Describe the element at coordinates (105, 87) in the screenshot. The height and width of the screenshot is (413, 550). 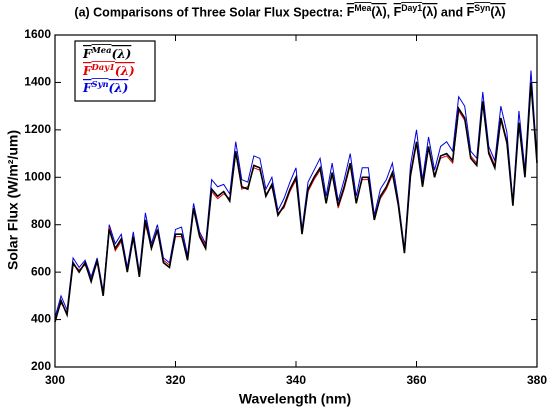
I see `legend-label: FSyn(λ)` at that location.